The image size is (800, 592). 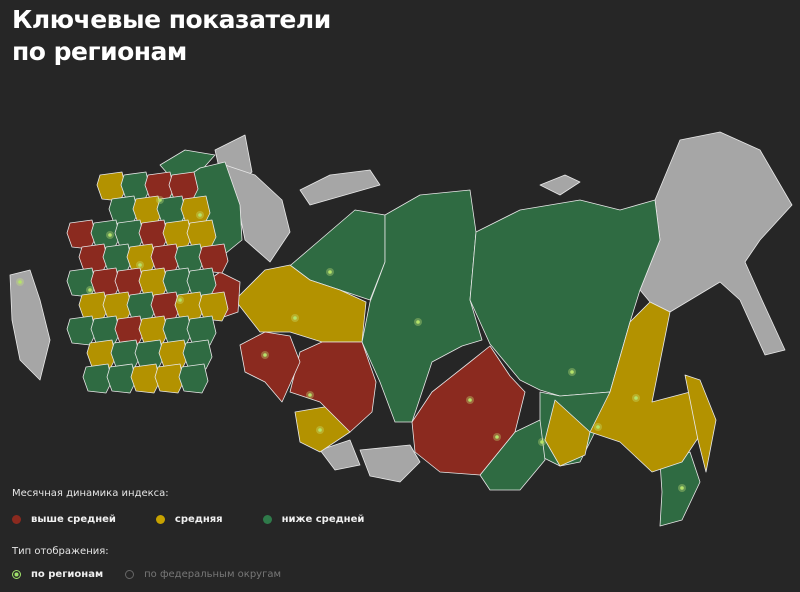 What do you see at coordinates (700, 423) in the screenshot?
I see `region-sakhalin` at bounding box center [700, 423].